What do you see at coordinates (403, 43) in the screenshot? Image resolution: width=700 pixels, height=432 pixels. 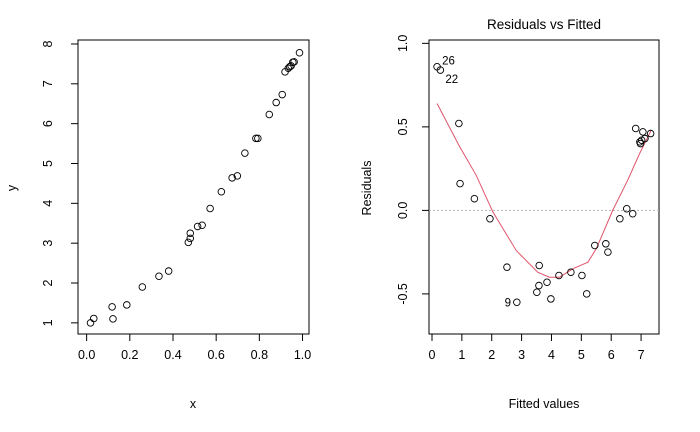 I see `y-tick-label: 1.0` at bounding box center [403, 43].